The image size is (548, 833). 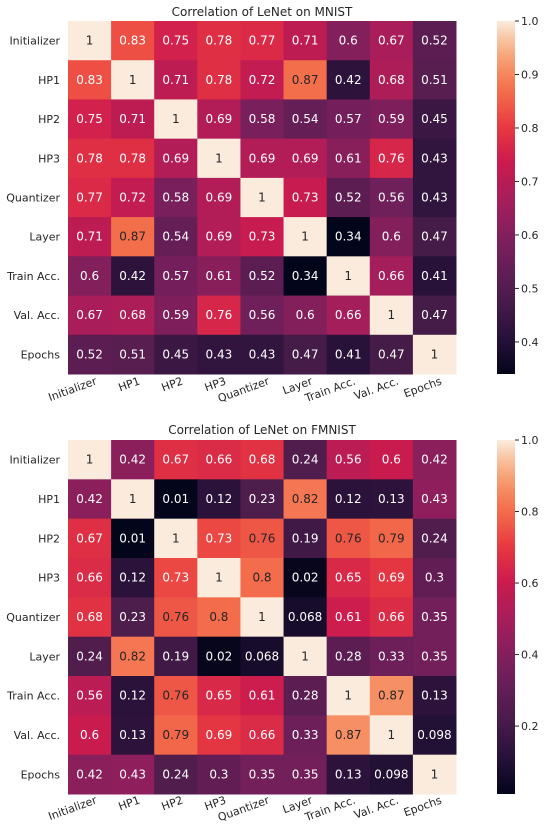 I want to click on cell-label-1-4-7: 0.66, so click(x=391, y=617).